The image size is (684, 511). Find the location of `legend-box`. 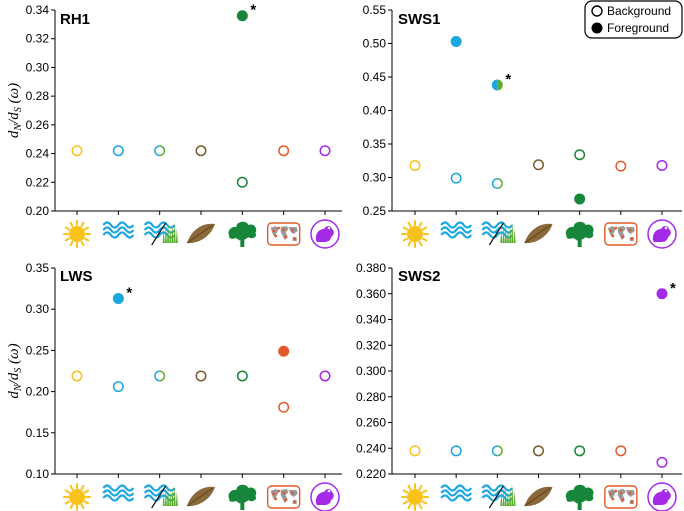

legend-box is located at coordinates (633, 19).